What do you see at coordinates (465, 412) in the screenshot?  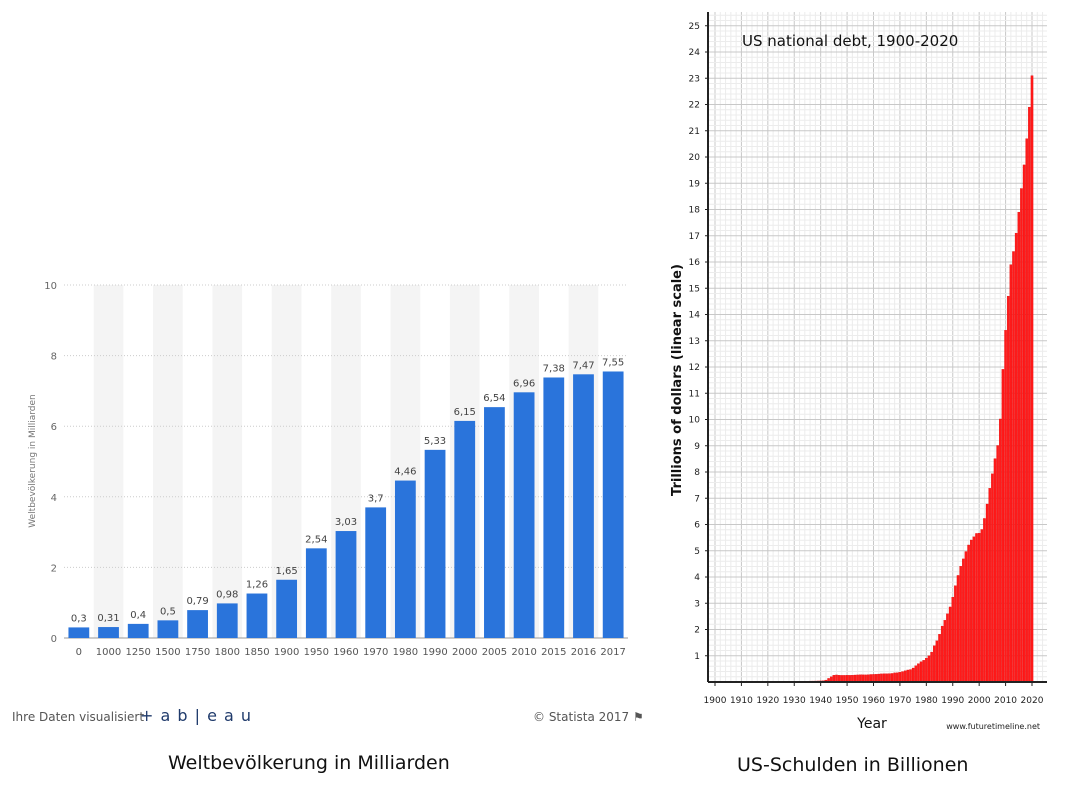 I see `data-label: 6,15` at bounding box center [465, 412].